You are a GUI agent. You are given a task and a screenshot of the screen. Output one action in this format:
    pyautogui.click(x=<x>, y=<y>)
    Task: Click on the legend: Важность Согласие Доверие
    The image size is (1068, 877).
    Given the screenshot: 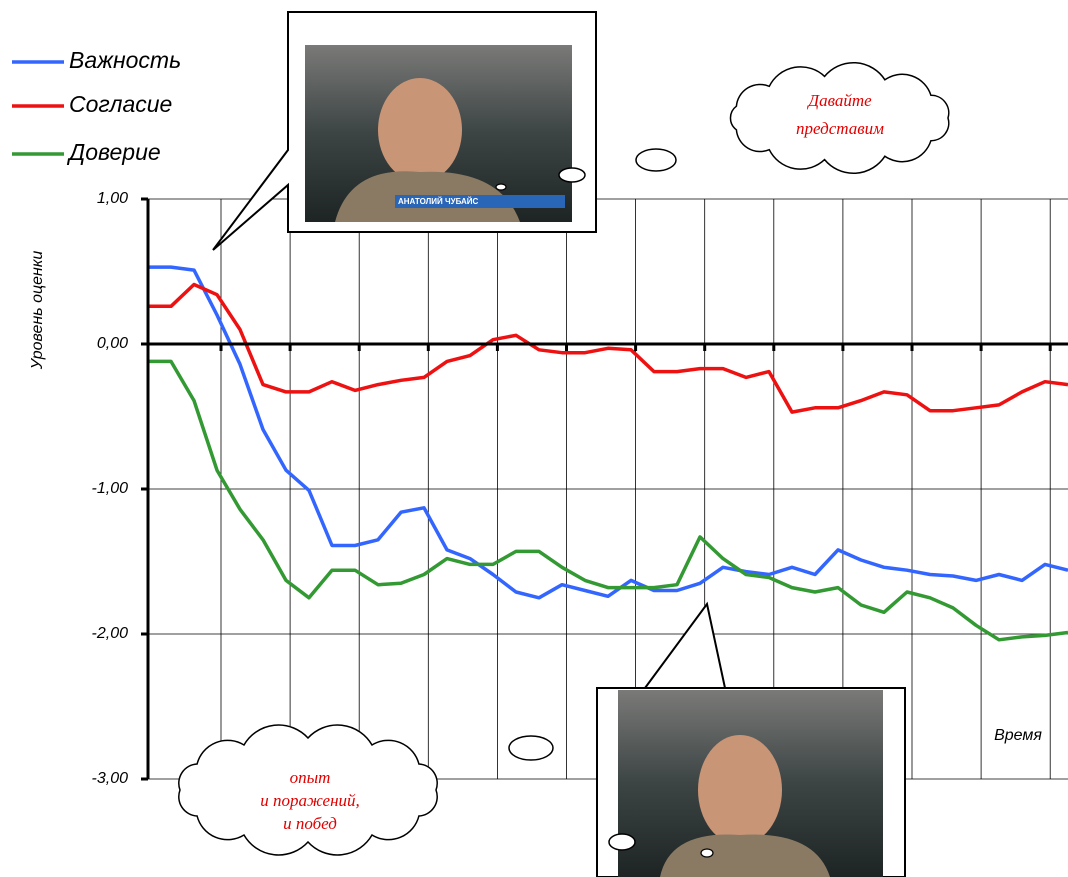 What is the action you would take?
    pyautogui.click(x=96, y=106)
    